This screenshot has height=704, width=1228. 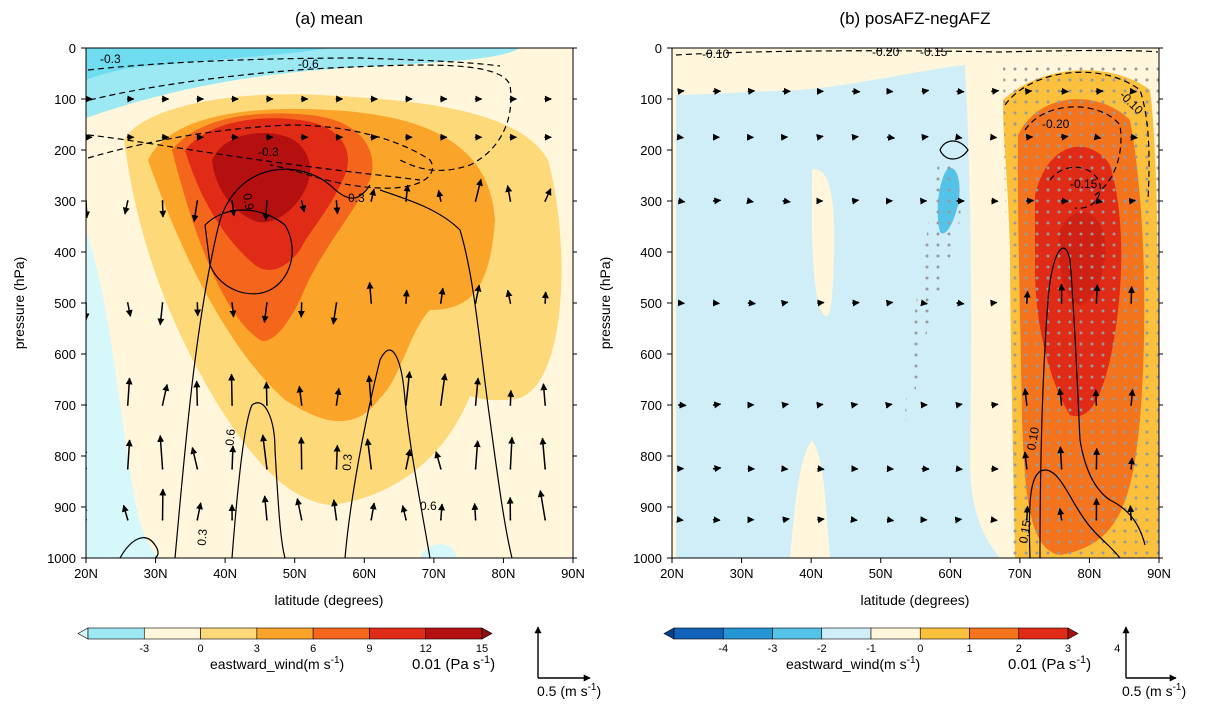 I want to click on panel-a-y-label: pressure (hPa), so click(x=19, y=303).